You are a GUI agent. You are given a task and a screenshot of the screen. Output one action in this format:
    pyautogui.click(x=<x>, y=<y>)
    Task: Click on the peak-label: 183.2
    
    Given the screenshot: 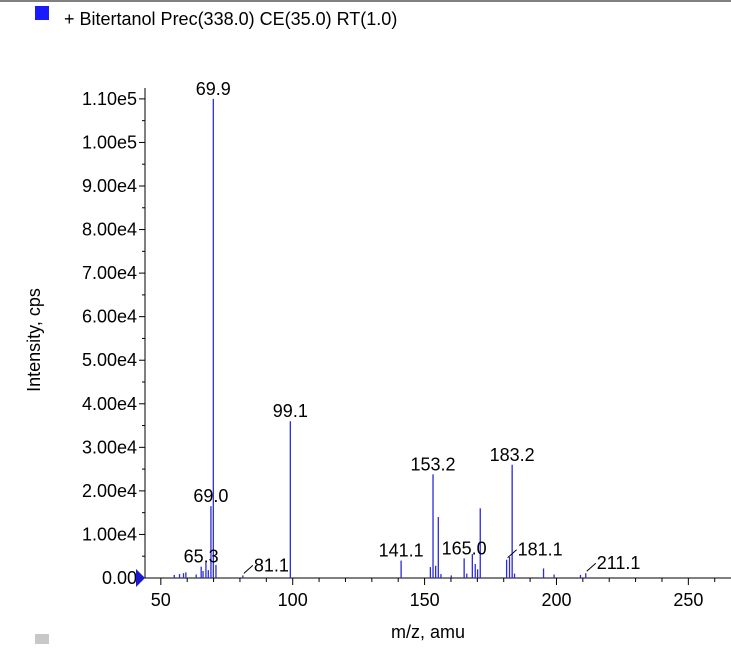 What is the action you would take?
    pyautogui.click(x=512, y=455)
    